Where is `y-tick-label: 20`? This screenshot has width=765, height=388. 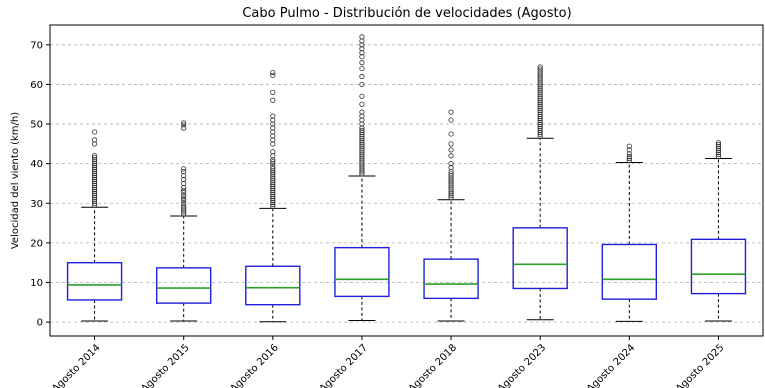 y-tick-label: 20 is located at coordinates (36, 243).